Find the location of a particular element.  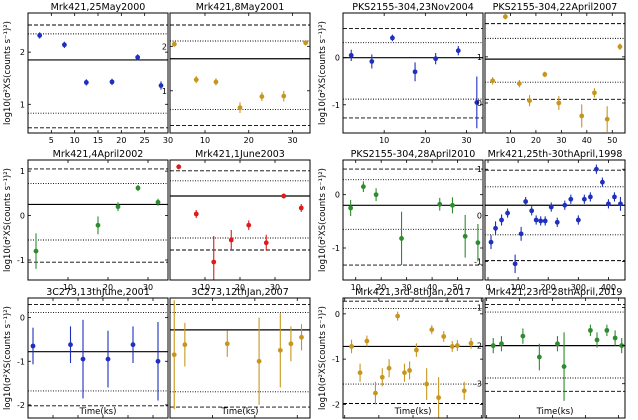

panel-title: PKS2155-304,28April2010 is located at coordinates (413, 154).